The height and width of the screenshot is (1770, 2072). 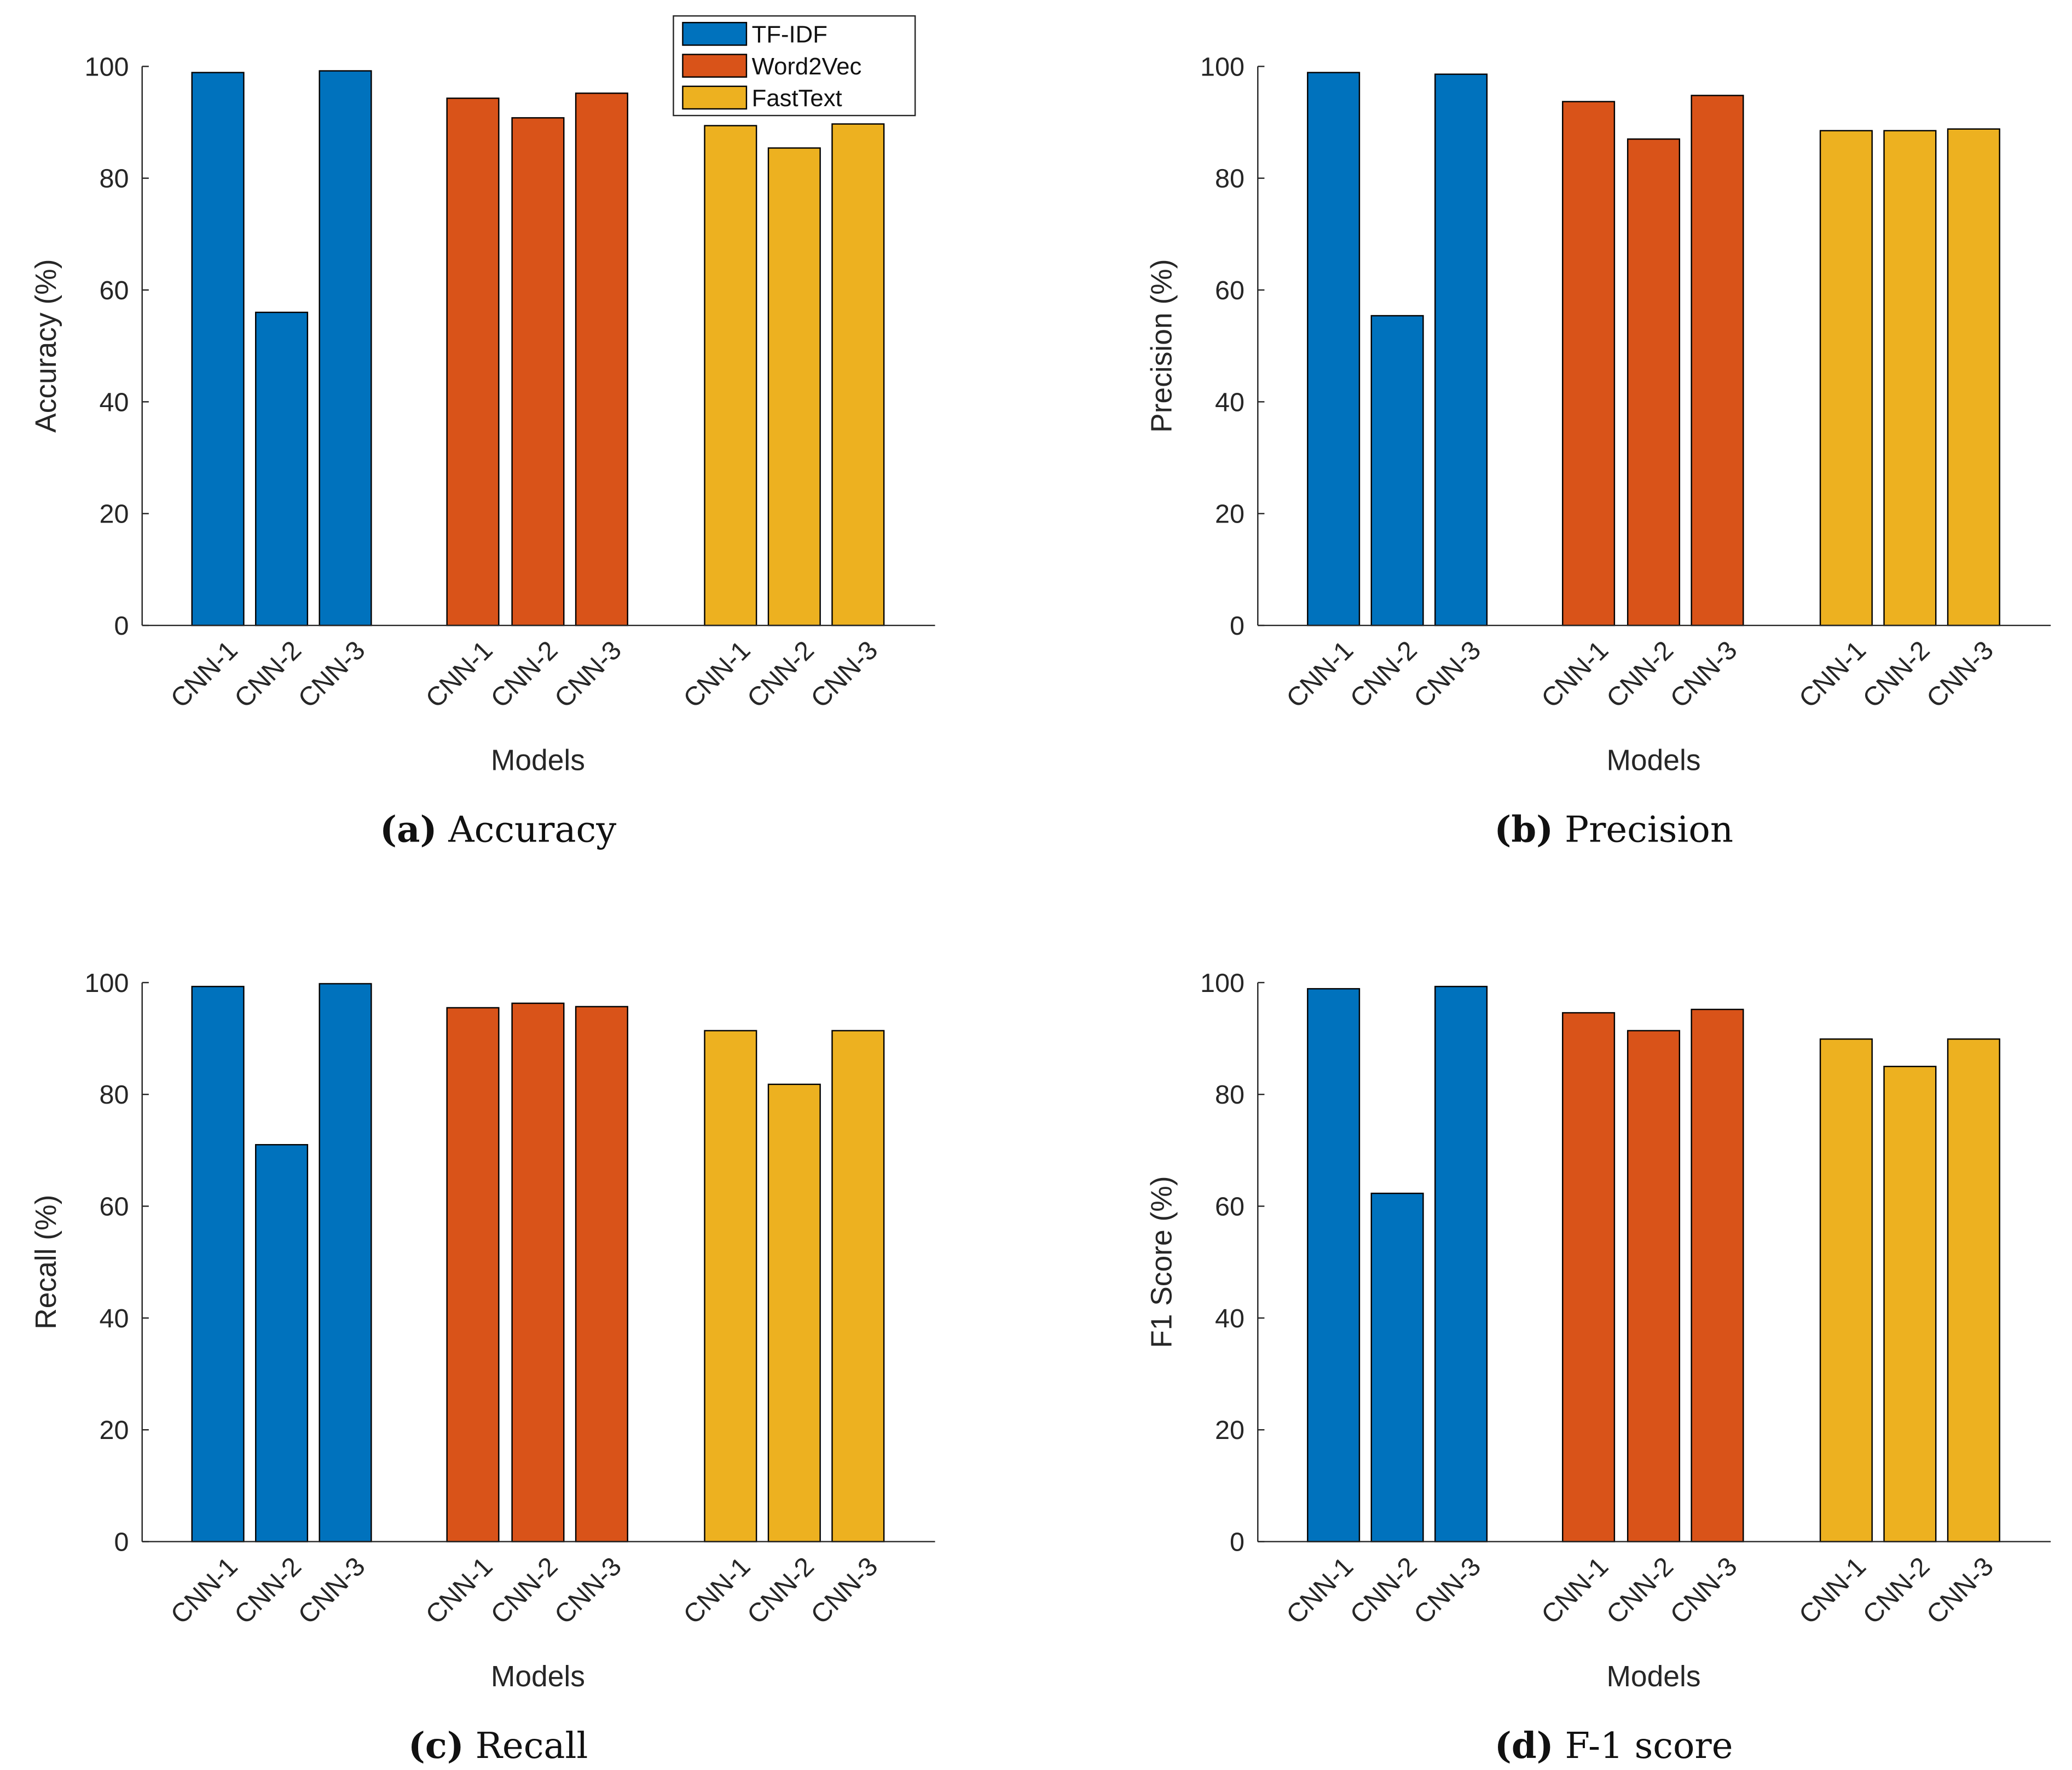 What do you see at coordinates (1397, 1367) in the screenshot?
I see `bar-tf-idf-cnn-2: TF-IDF CNN-2: 62.3` at bounding box center [1397, 1367].